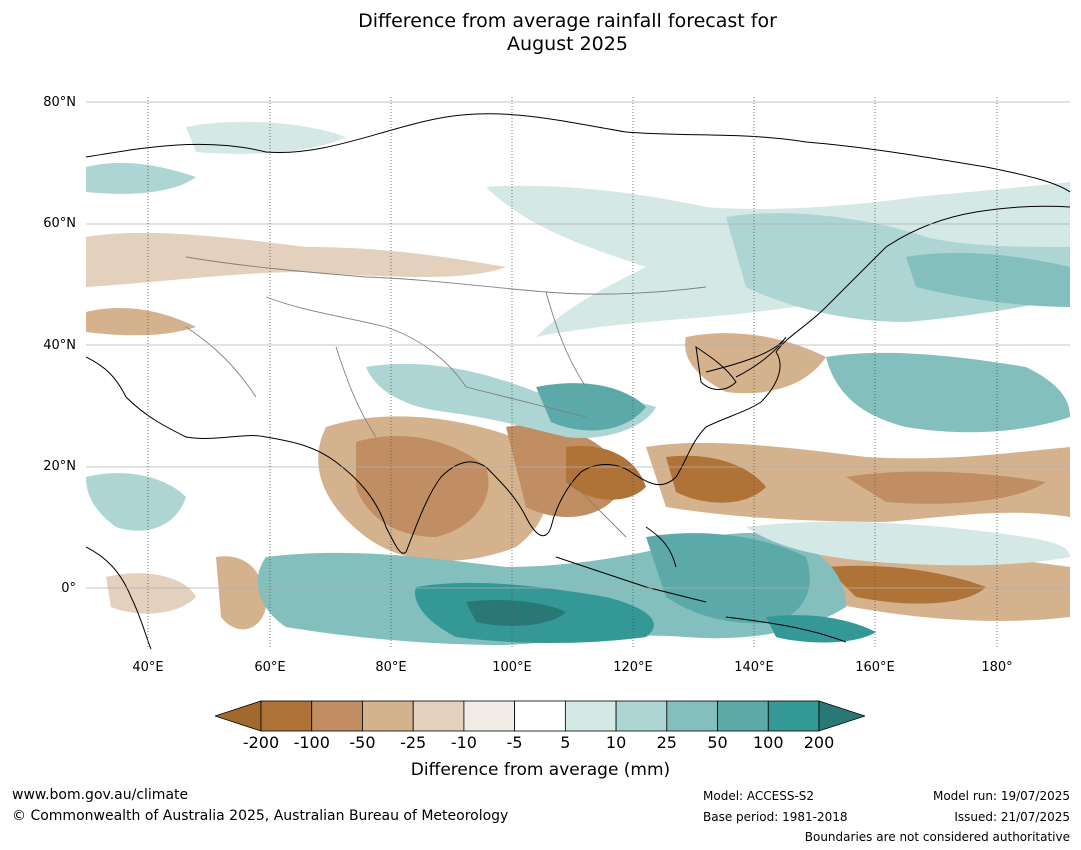 The height and width of the screenshot is (850, 1081). What do you see at coordinates (768, 742) in the screenshot?
I see `colorbar-tick-label: 100` at bounding box center [768, 742].